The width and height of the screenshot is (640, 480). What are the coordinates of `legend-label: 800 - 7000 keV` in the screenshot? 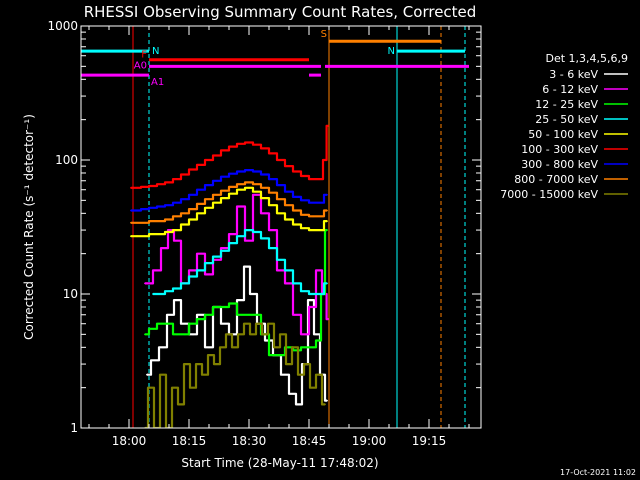 It's located at (556, 179).